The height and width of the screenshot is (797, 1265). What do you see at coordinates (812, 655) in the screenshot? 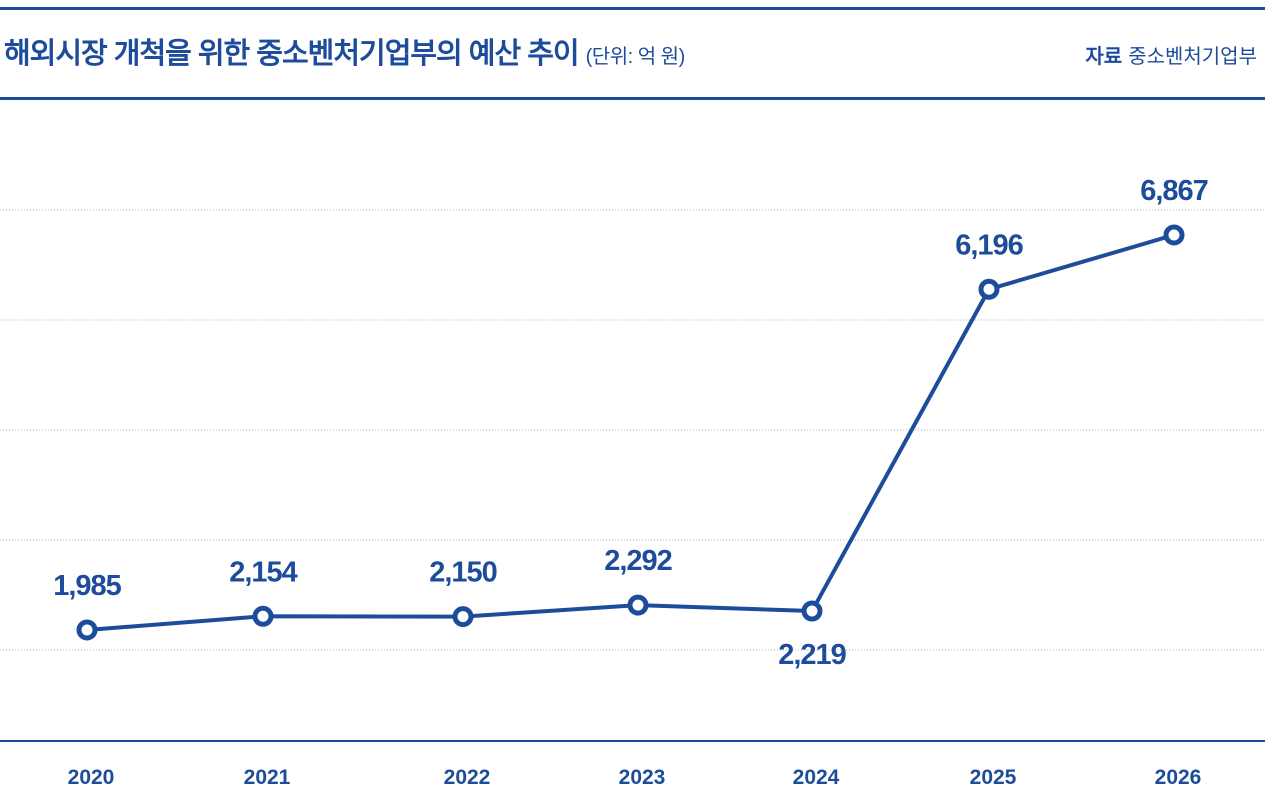
I see `data-label: 2,219` at bounding box center [812, 655].